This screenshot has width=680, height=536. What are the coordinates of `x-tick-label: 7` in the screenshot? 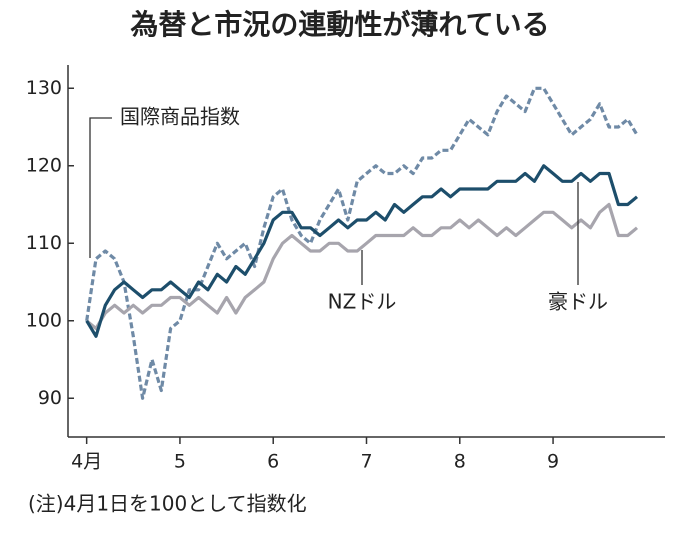 It's located at (366, 462).